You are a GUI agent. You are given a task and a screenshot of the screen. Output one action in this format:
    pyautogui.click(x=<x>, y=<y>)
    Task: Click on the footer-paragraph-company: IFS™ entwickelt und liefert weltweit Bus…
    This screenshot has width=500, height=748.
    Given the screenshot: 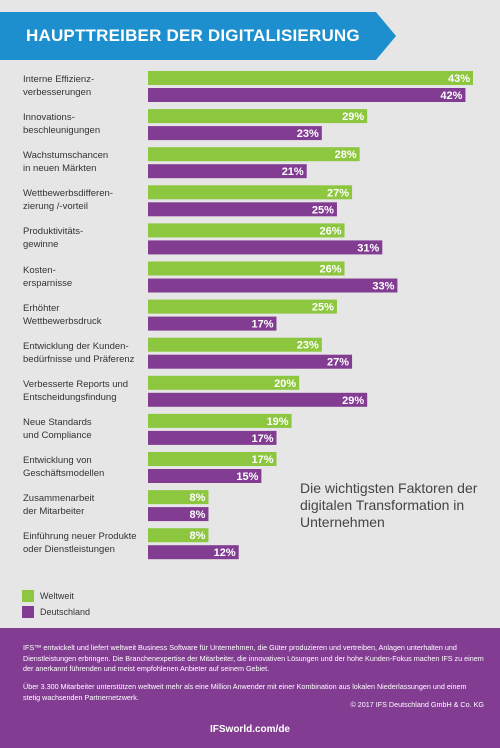 What is the action you would take?
    pyautogui.click(x=253, y=658)
    